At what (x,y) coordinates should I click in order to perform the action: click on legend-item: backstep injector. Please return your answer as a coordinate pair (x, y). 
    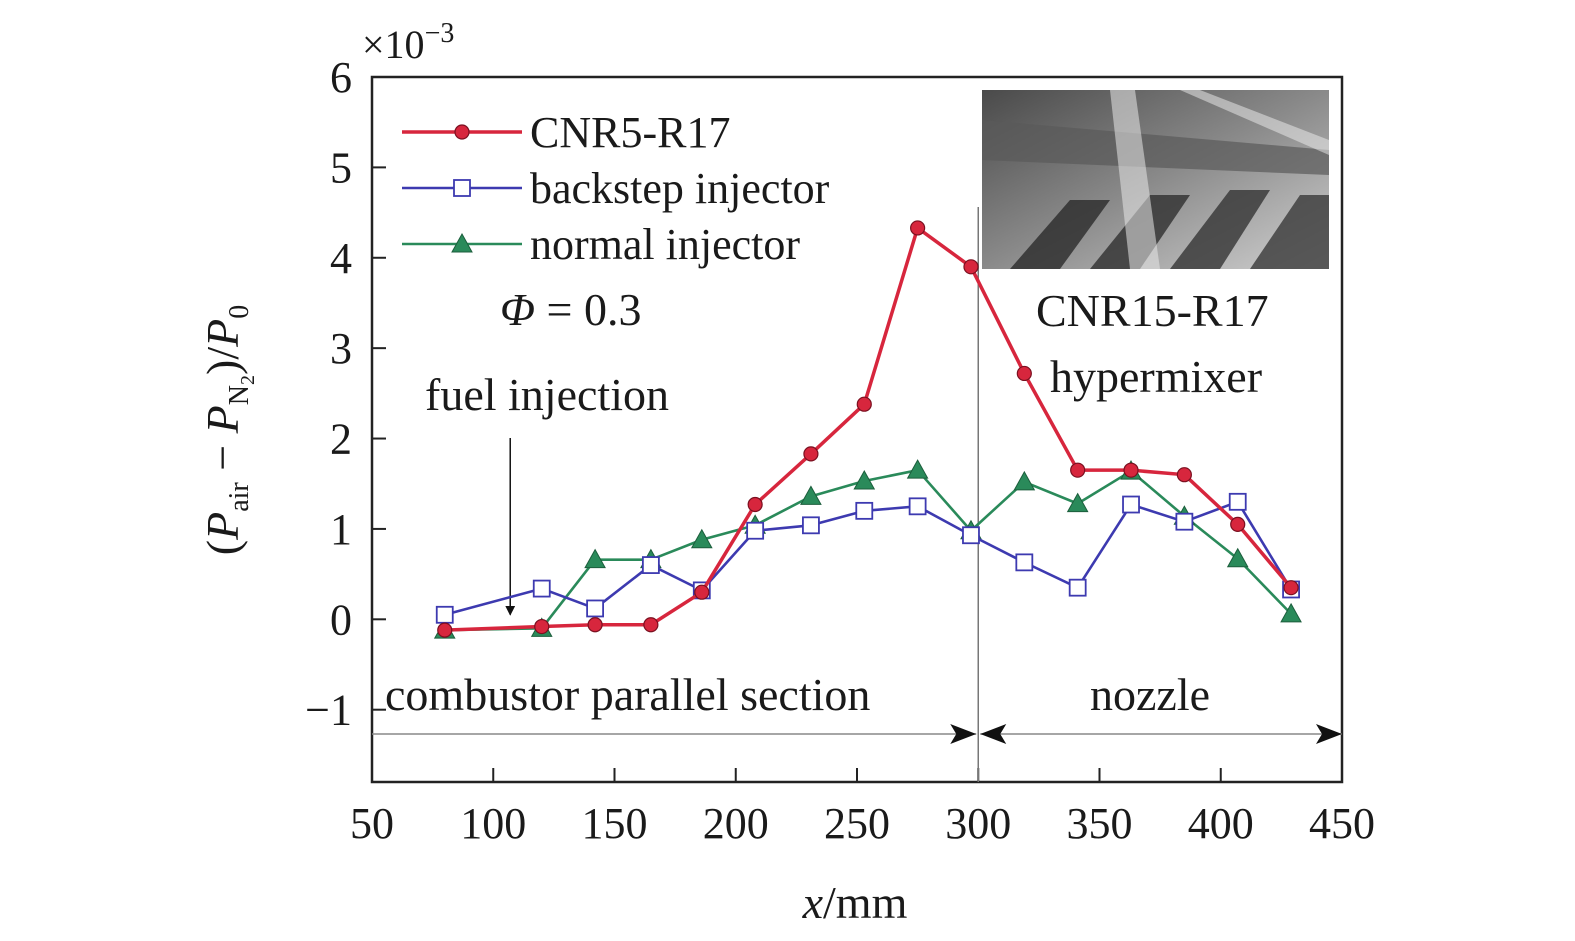
    Looking at the image, I should click on (616, 188).